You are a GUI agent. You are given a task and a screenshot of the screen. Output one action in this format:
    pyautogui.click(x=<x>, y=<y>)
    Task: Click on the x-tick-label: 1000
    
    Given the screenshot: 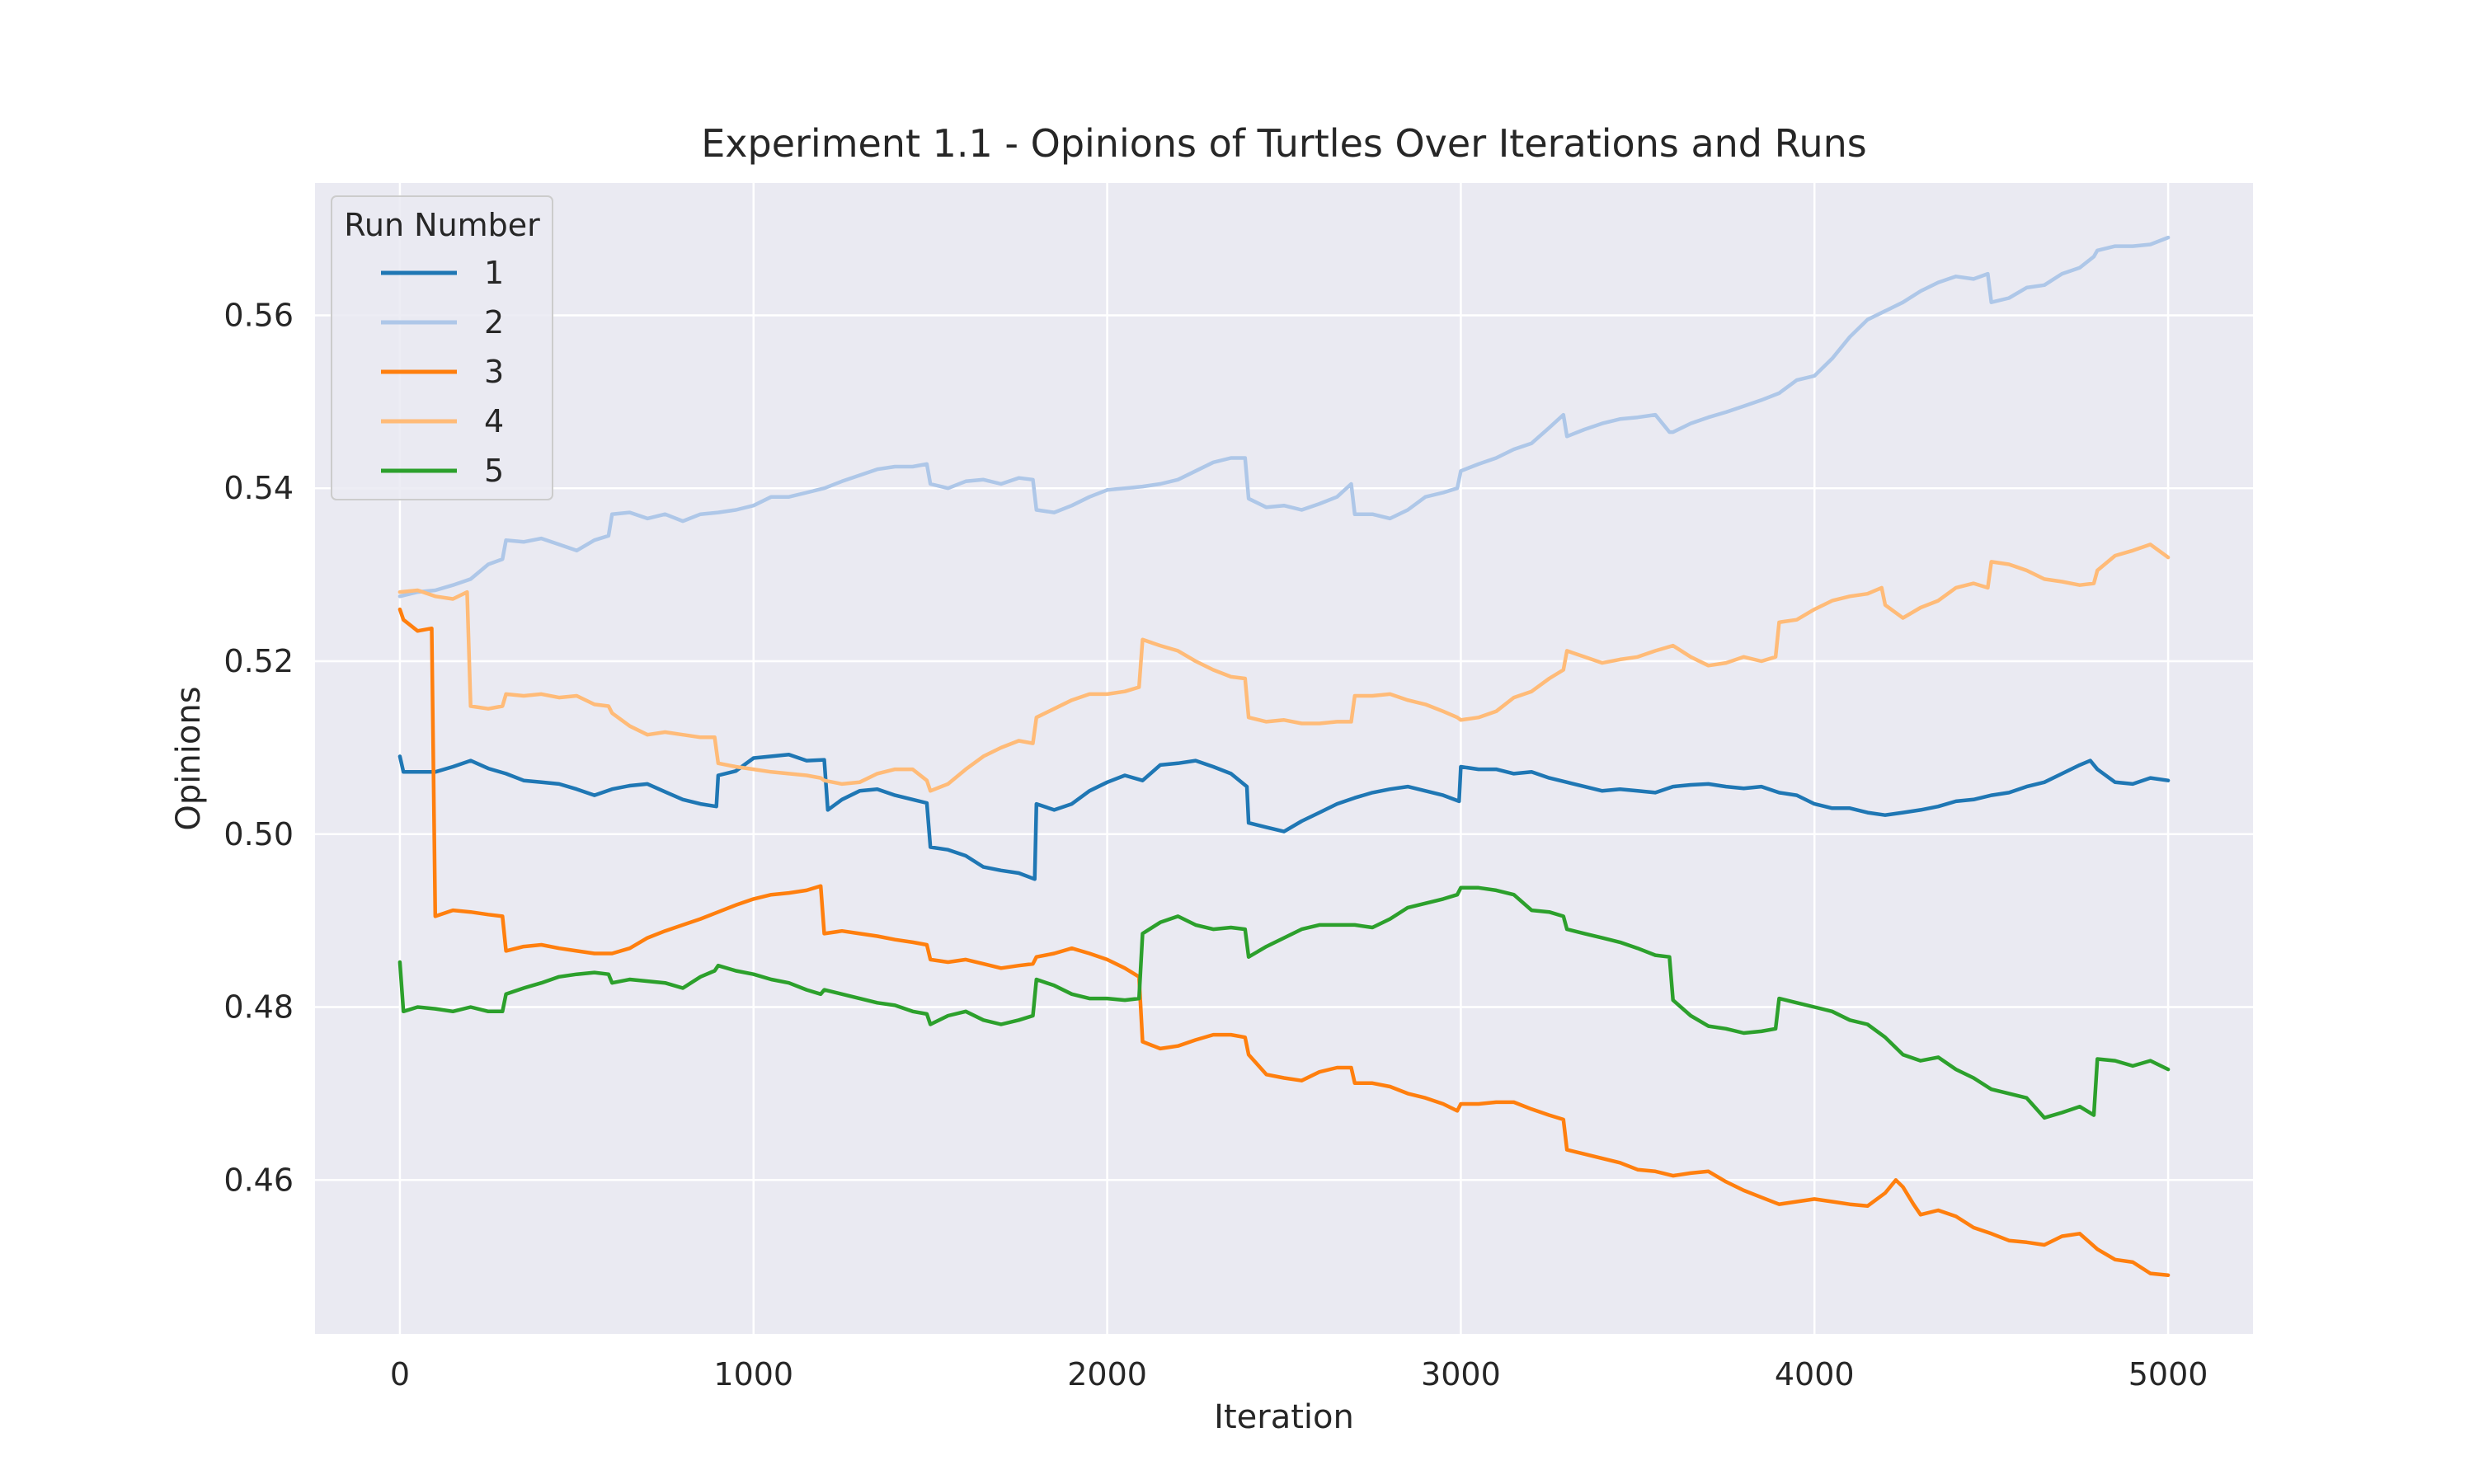 What is the action you would take?
    pyautogui.click(x=753, y=1374)
    